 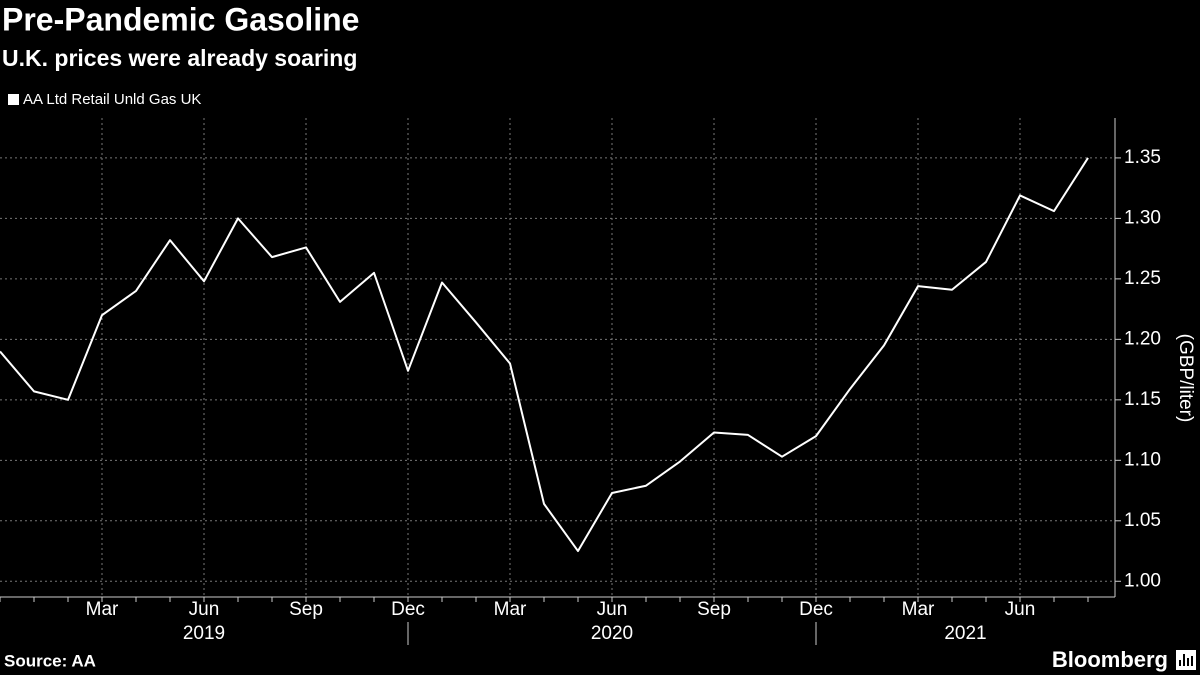 I want to click on x-group-label: 2021, so click(x=965, y=633).